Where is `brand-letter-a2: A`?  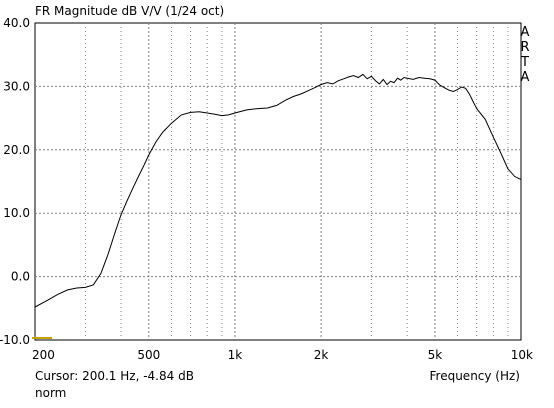 brand-letter-a2: A is located at coordinates (525, 77).